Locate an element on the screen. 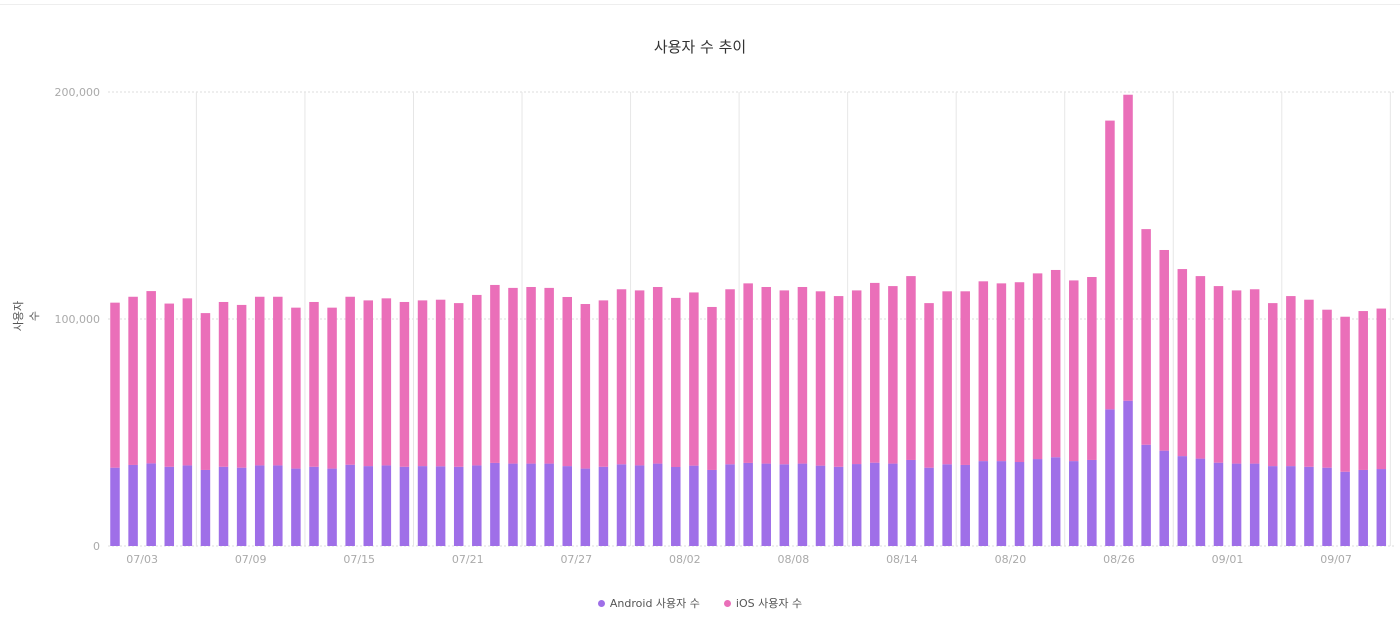 The image size is (1400, 619). top-divider is located at coordinates (700, 4).